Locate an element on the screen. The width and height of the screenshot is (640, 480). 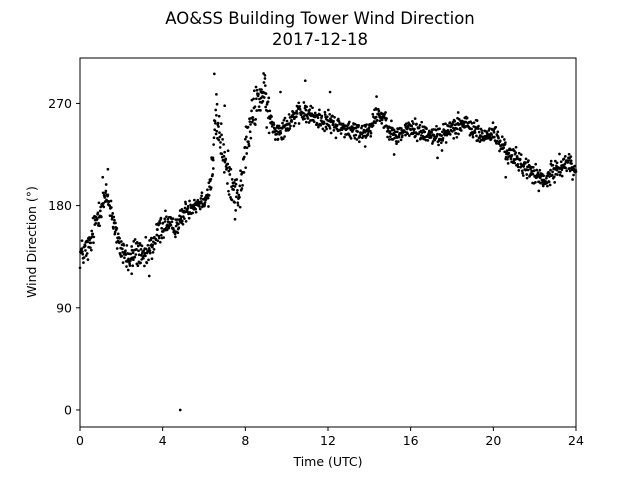
x-tick-label: 12 is located at coordinates (328, 440).